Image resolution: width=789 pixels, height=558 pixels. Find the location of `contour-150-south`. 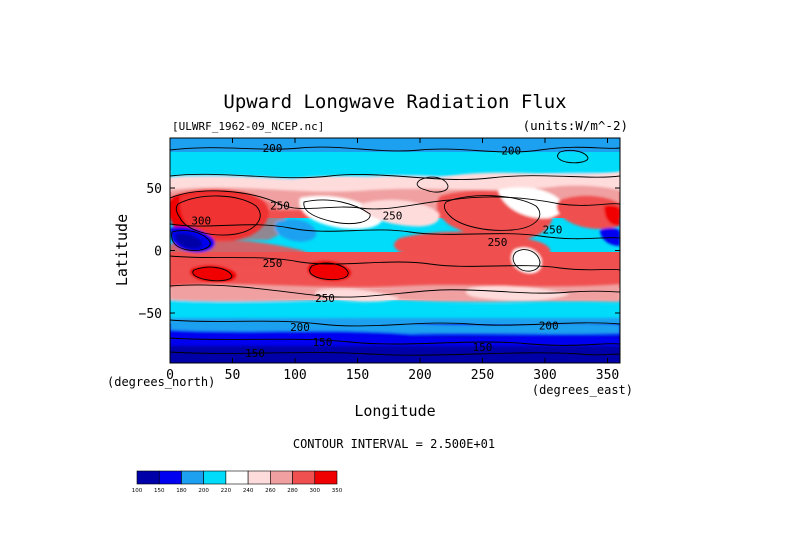

contour-150-south is located at coordinates (395, 341).